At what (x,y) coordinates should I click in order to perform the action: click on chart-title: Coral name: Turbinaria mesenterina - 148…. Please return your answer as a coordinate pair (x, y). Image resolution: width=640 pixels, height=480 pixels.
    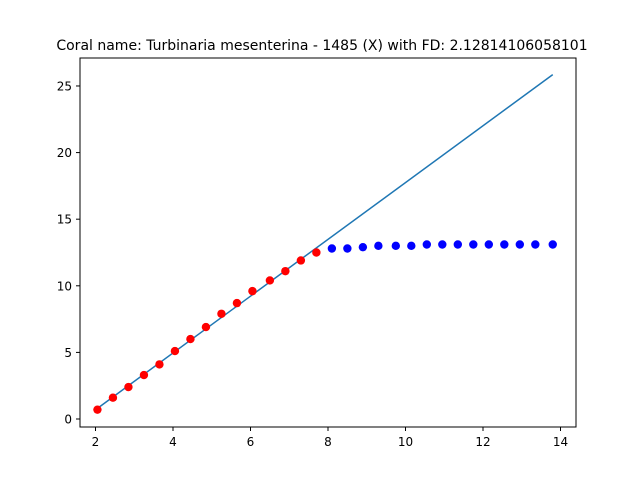
    Looking at the image, I should click on (321, 46).